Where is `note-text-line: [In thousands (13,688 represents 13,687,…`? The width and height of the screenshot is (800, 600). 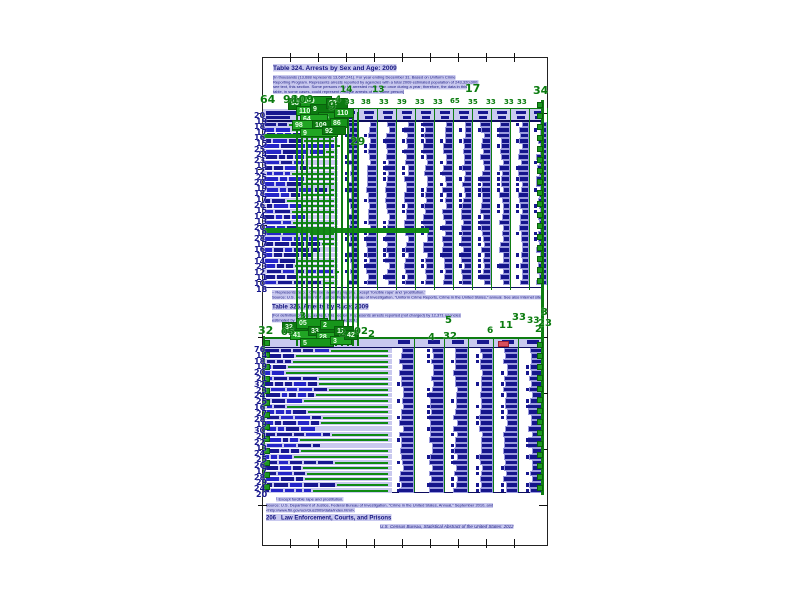
note-text-line: [In thousands (13,688 represents 13,687,… is located at coordinates (364, 77).